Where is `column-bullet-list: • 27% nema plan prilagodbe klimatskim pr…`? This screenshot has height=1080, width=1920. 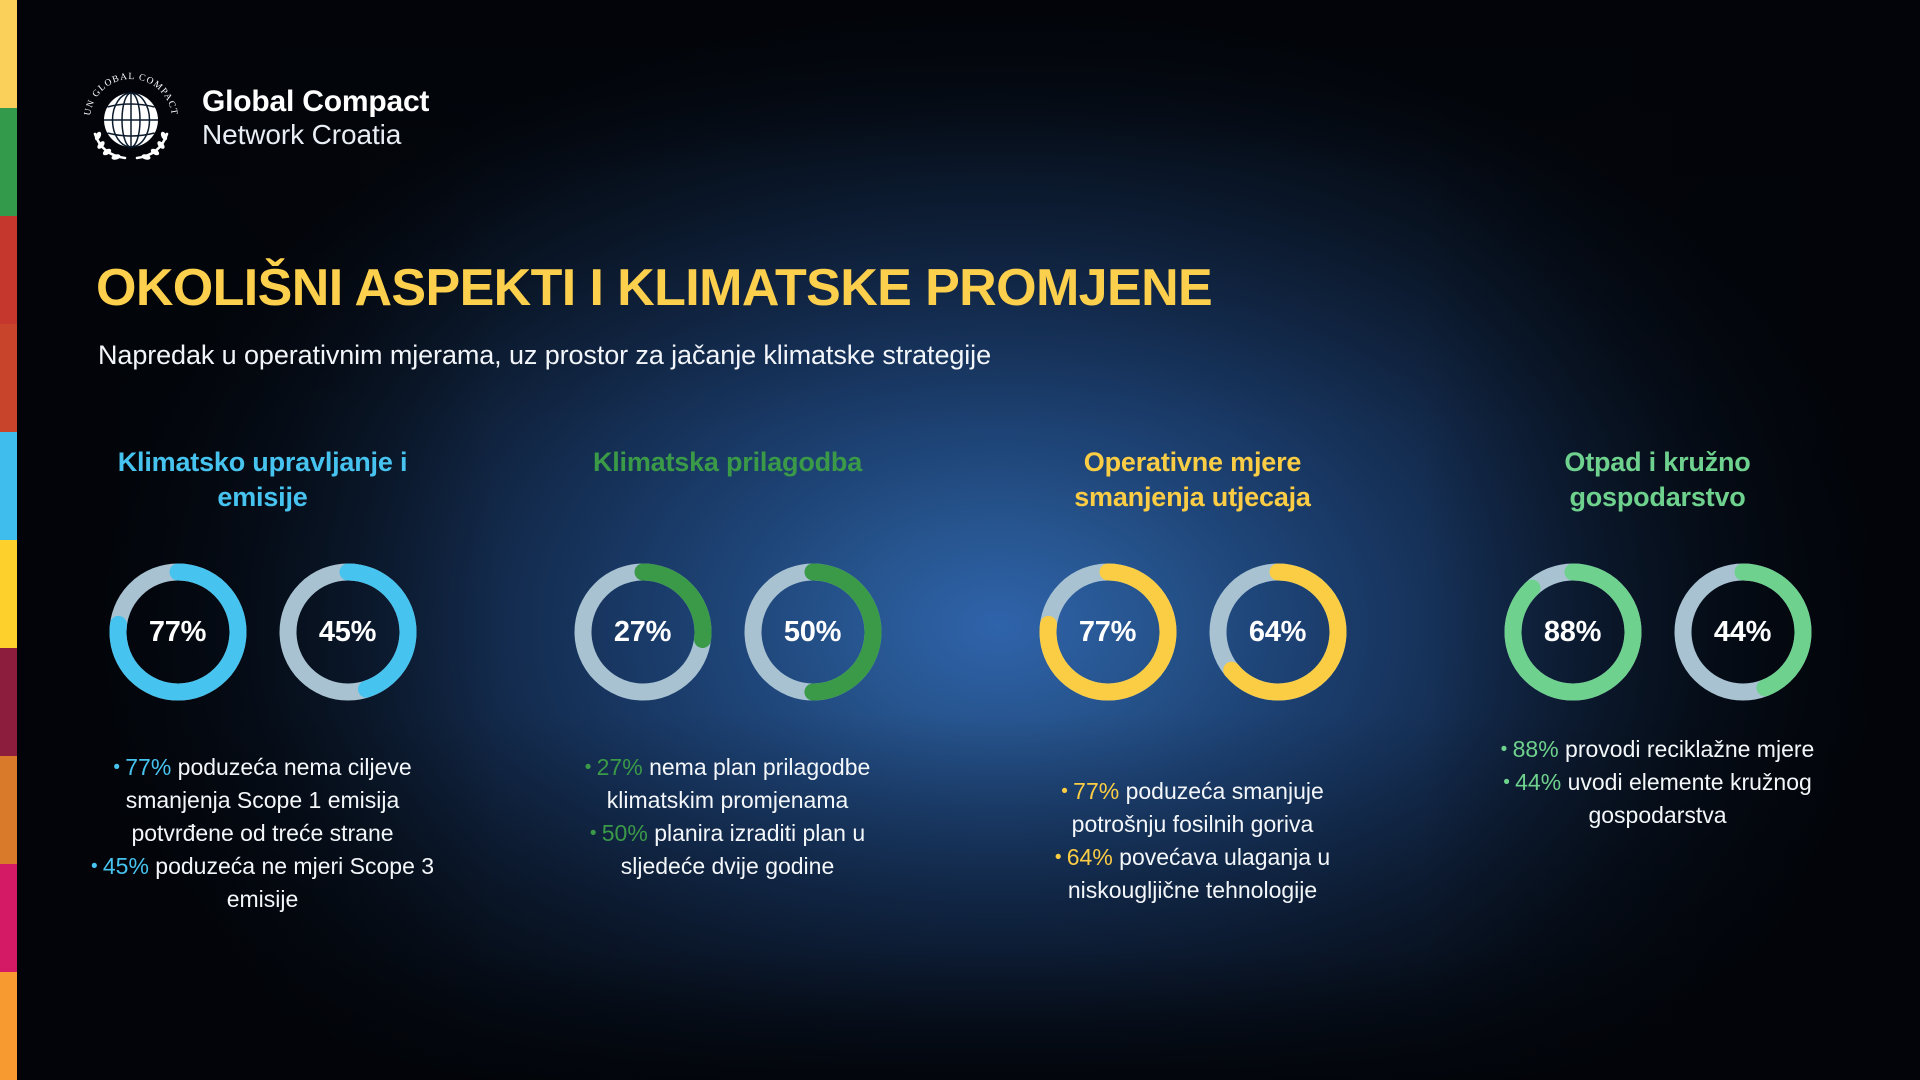
column-bullet-list: • 27% nema plan prilagodbe klimatskim pr… is located at coordinates (728, 817).